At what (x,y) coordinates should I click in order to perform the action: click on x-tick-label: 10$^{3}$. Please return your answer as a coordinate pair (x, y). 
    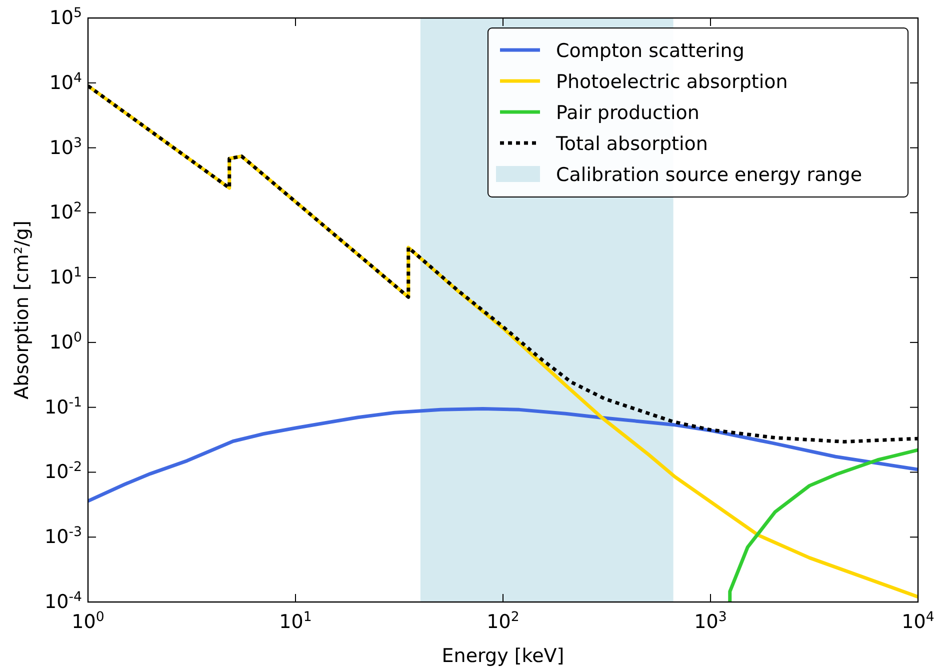
    Looking at the image, I should click on (710, 621).